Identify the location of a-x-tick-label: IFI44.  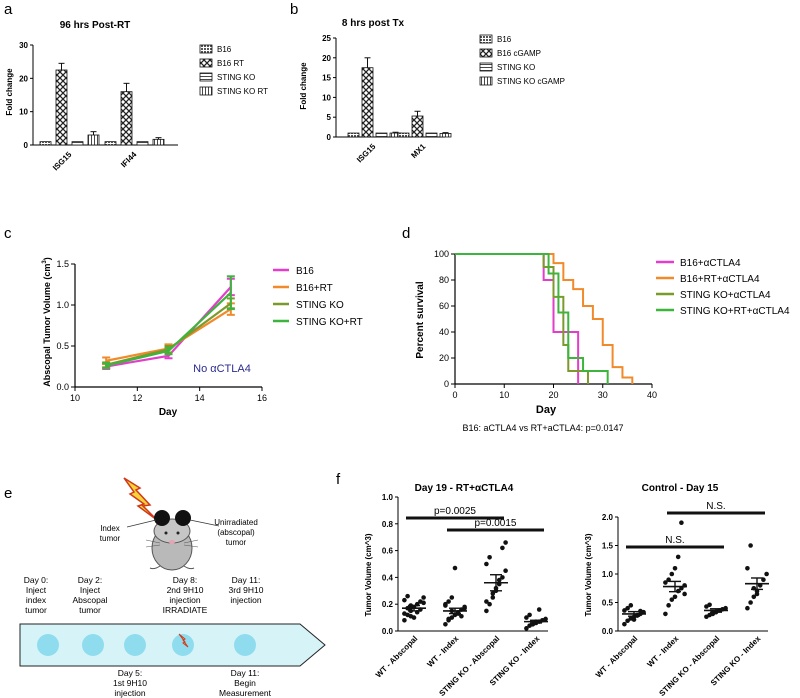
(129, 160).